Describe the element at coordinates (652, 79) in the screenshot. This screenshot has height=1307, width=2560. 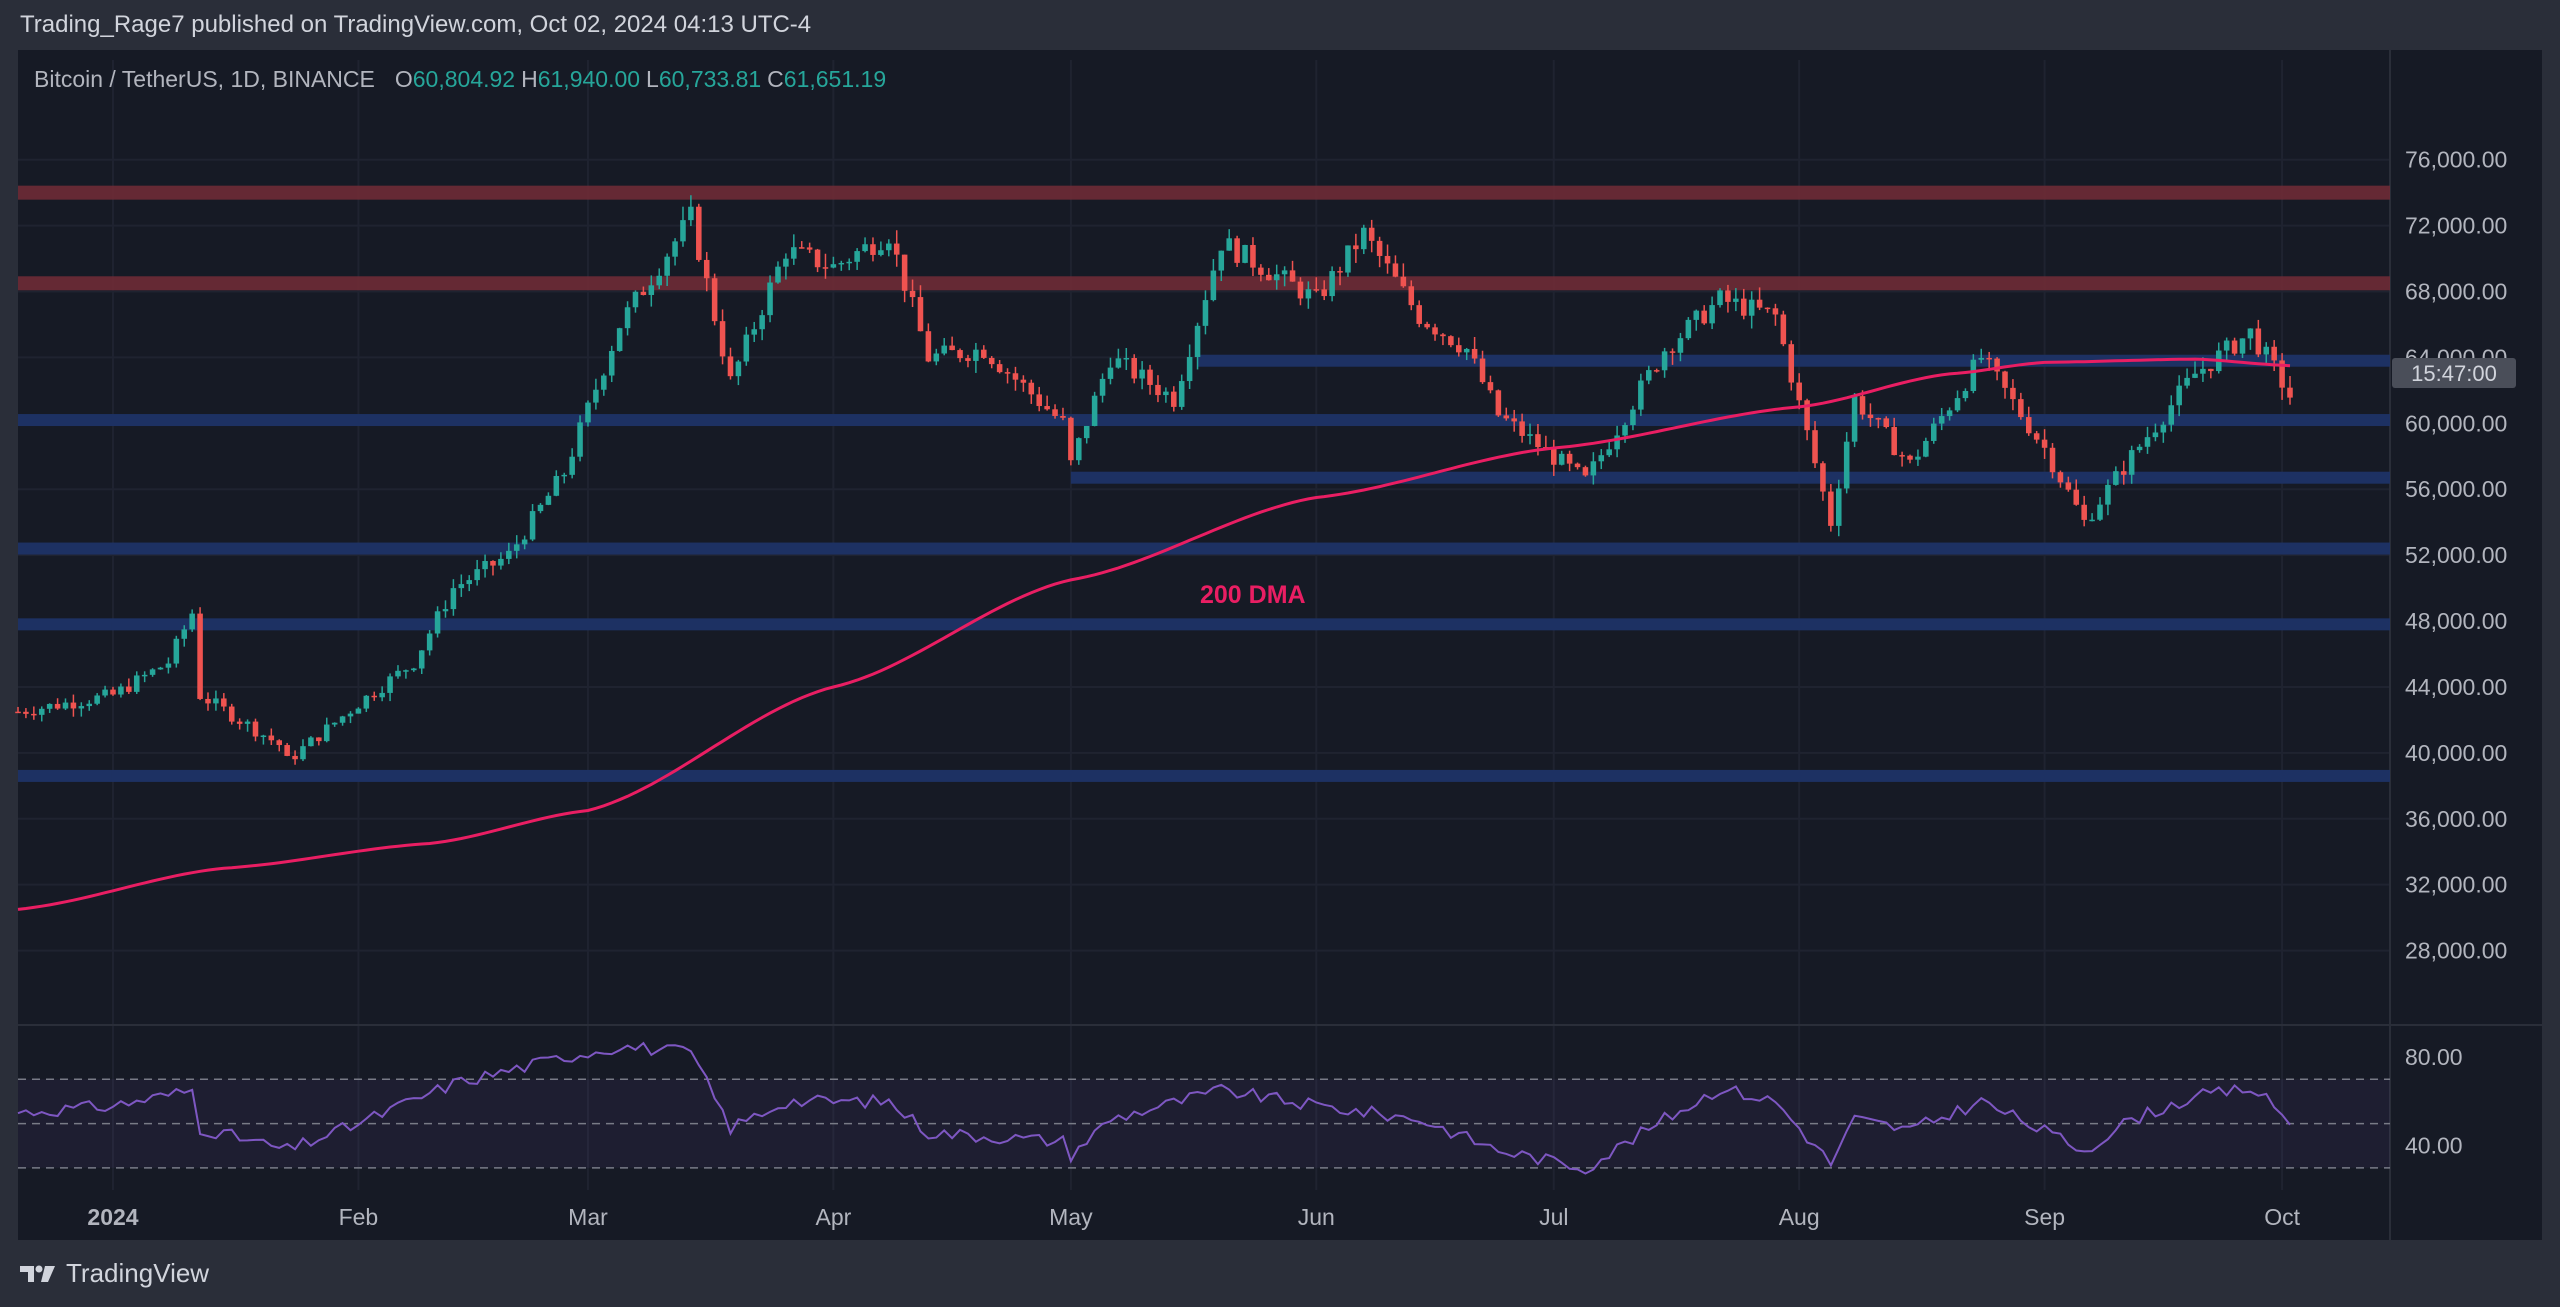
I see `low-label: L` at that location.